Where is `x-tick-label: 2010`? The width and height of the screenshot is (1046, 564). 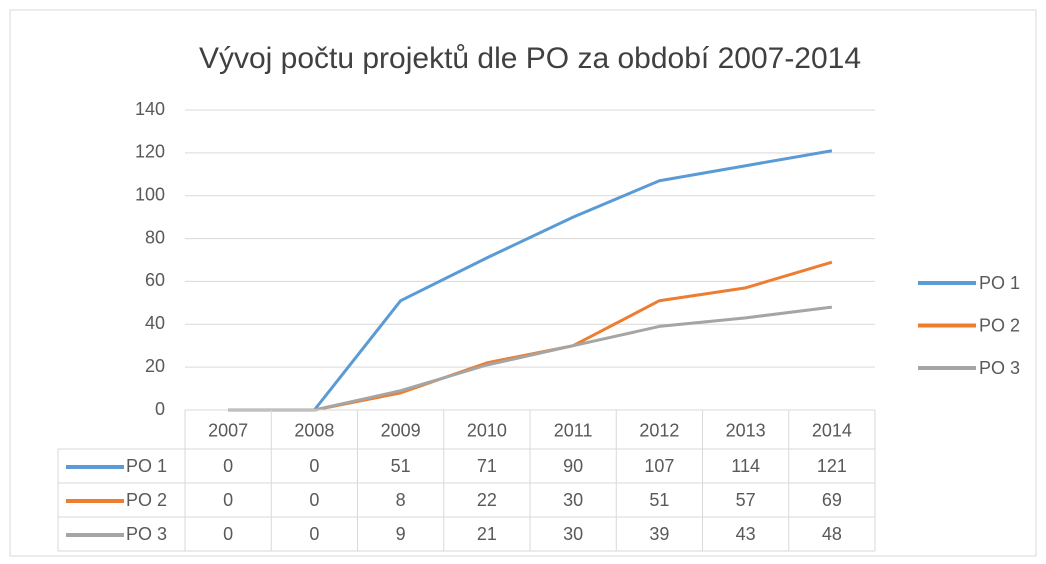
x-tick-label: 2010 is located at coordinates (487, 430).